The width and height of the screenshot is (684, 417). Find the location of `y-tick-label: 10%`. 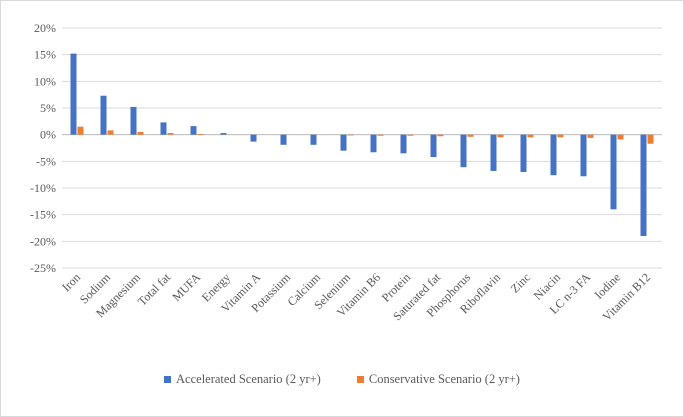

y-tick-label: 10% is located at coordinates (45, 81).